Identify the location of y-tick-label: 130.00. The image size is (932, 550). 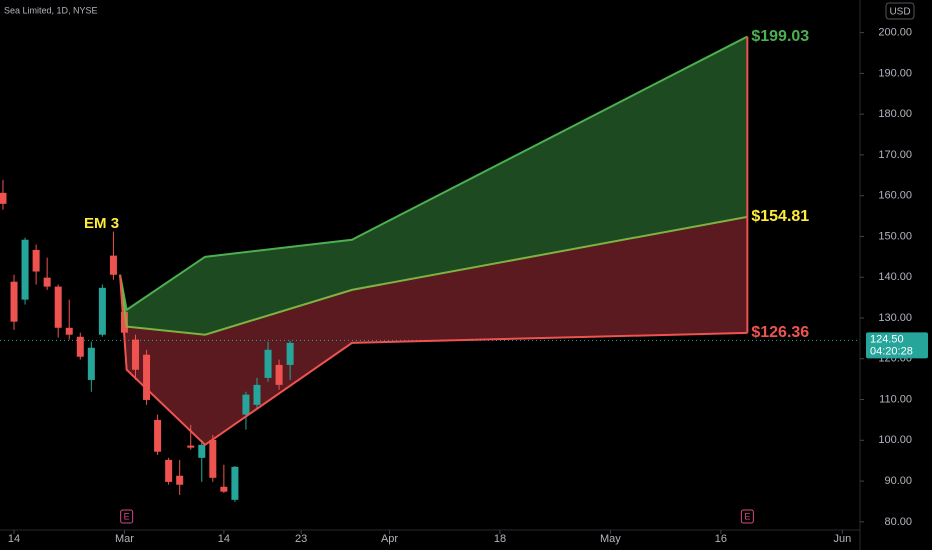
(895, 318).